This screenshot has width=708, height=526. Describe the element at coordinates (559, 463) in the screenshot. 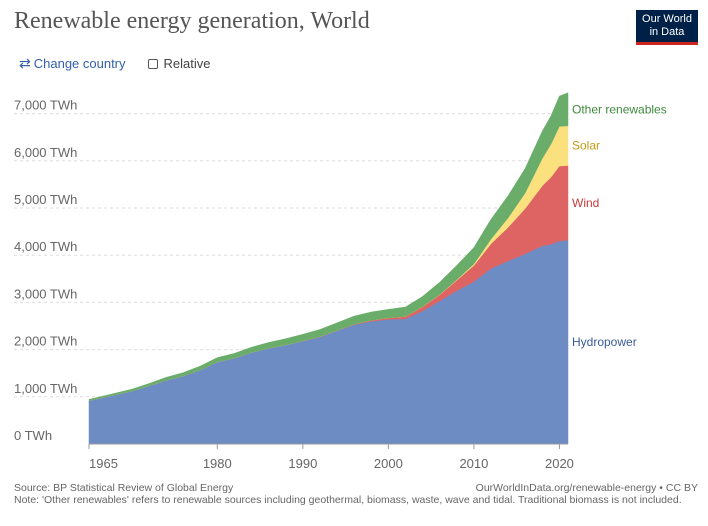

I see `x-tick-label: 2020` at that location.